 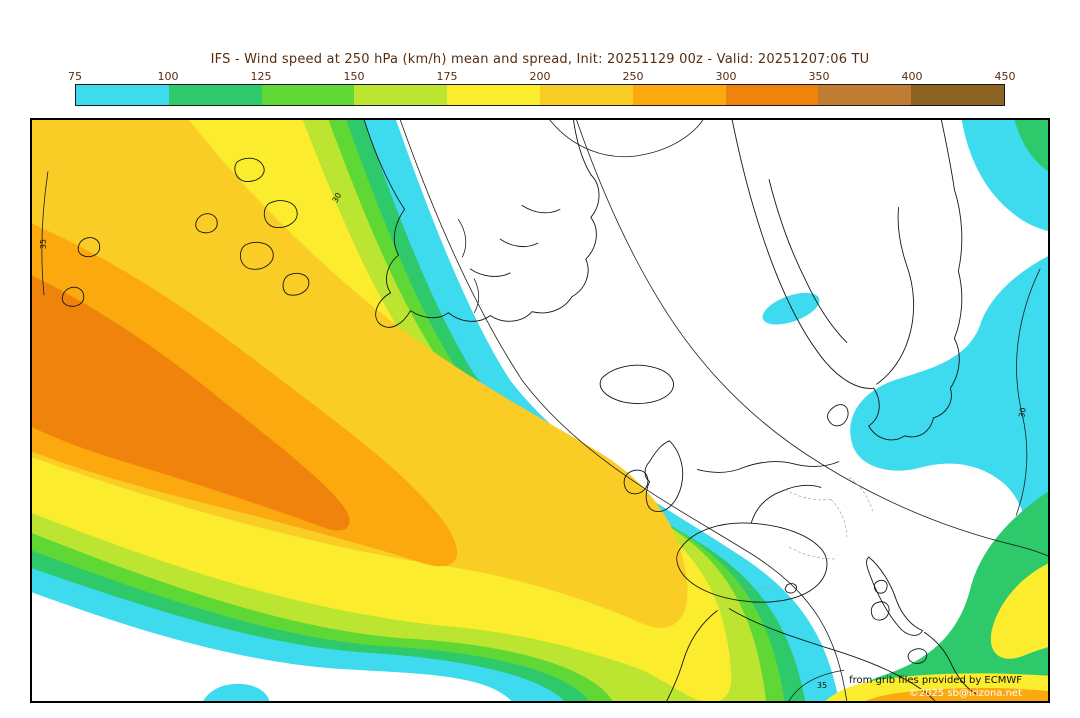 I want to click on colorbar-tick: 125, so click(x=261, y=76).